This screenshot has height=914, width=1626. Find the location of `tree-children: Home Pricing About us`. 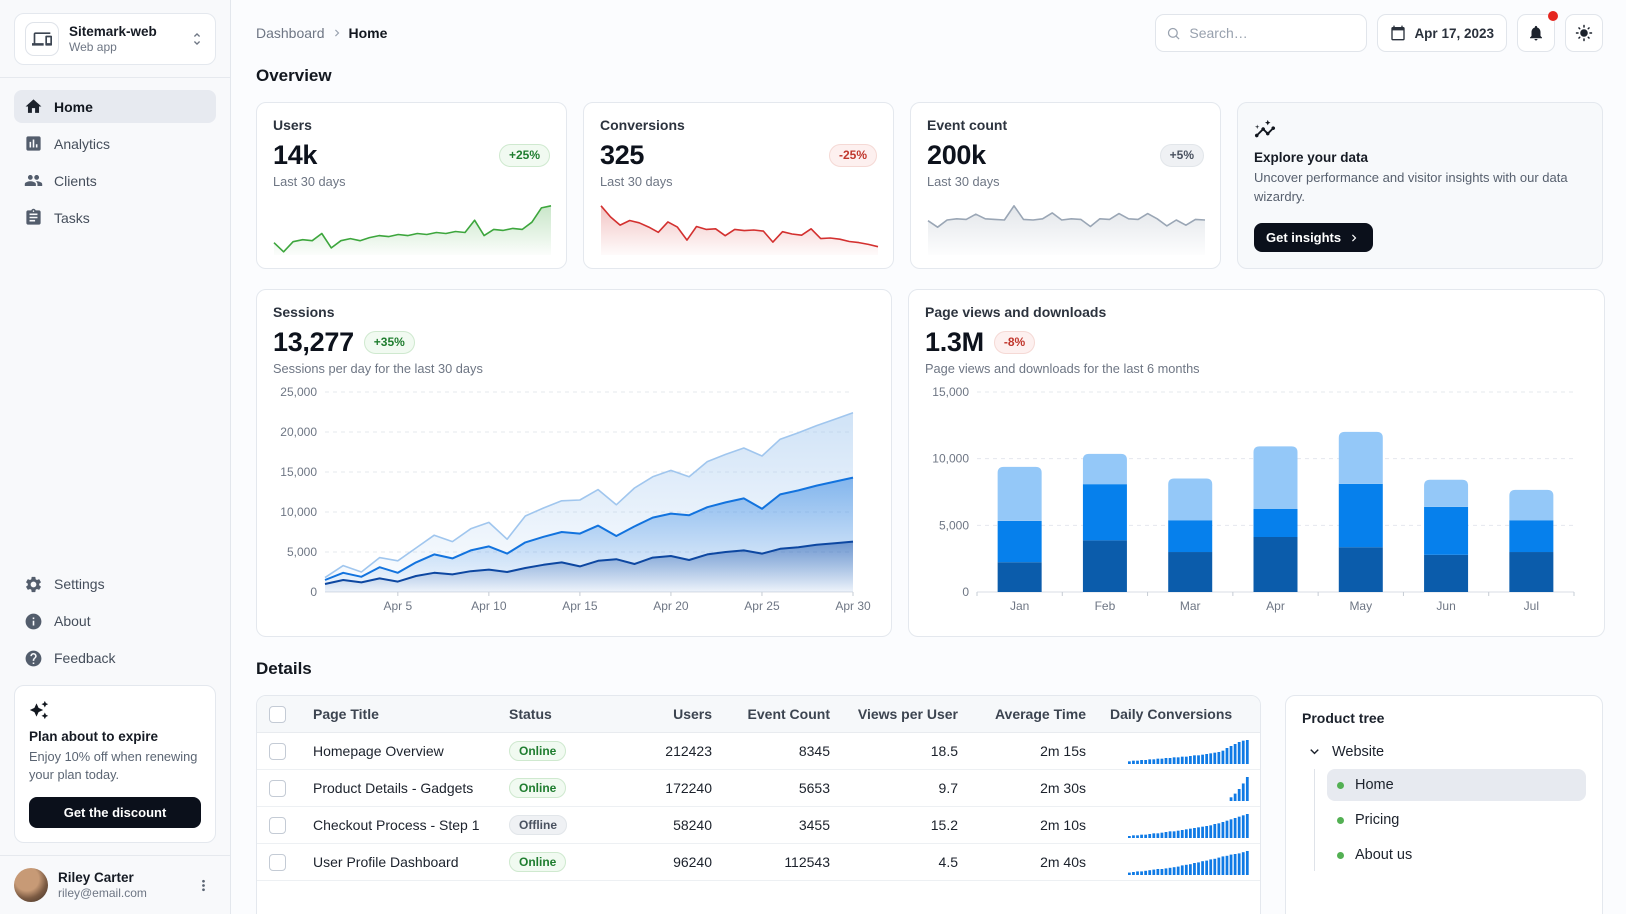

tree-children: Home Pricing About us is located at coordinates (1450, 820).